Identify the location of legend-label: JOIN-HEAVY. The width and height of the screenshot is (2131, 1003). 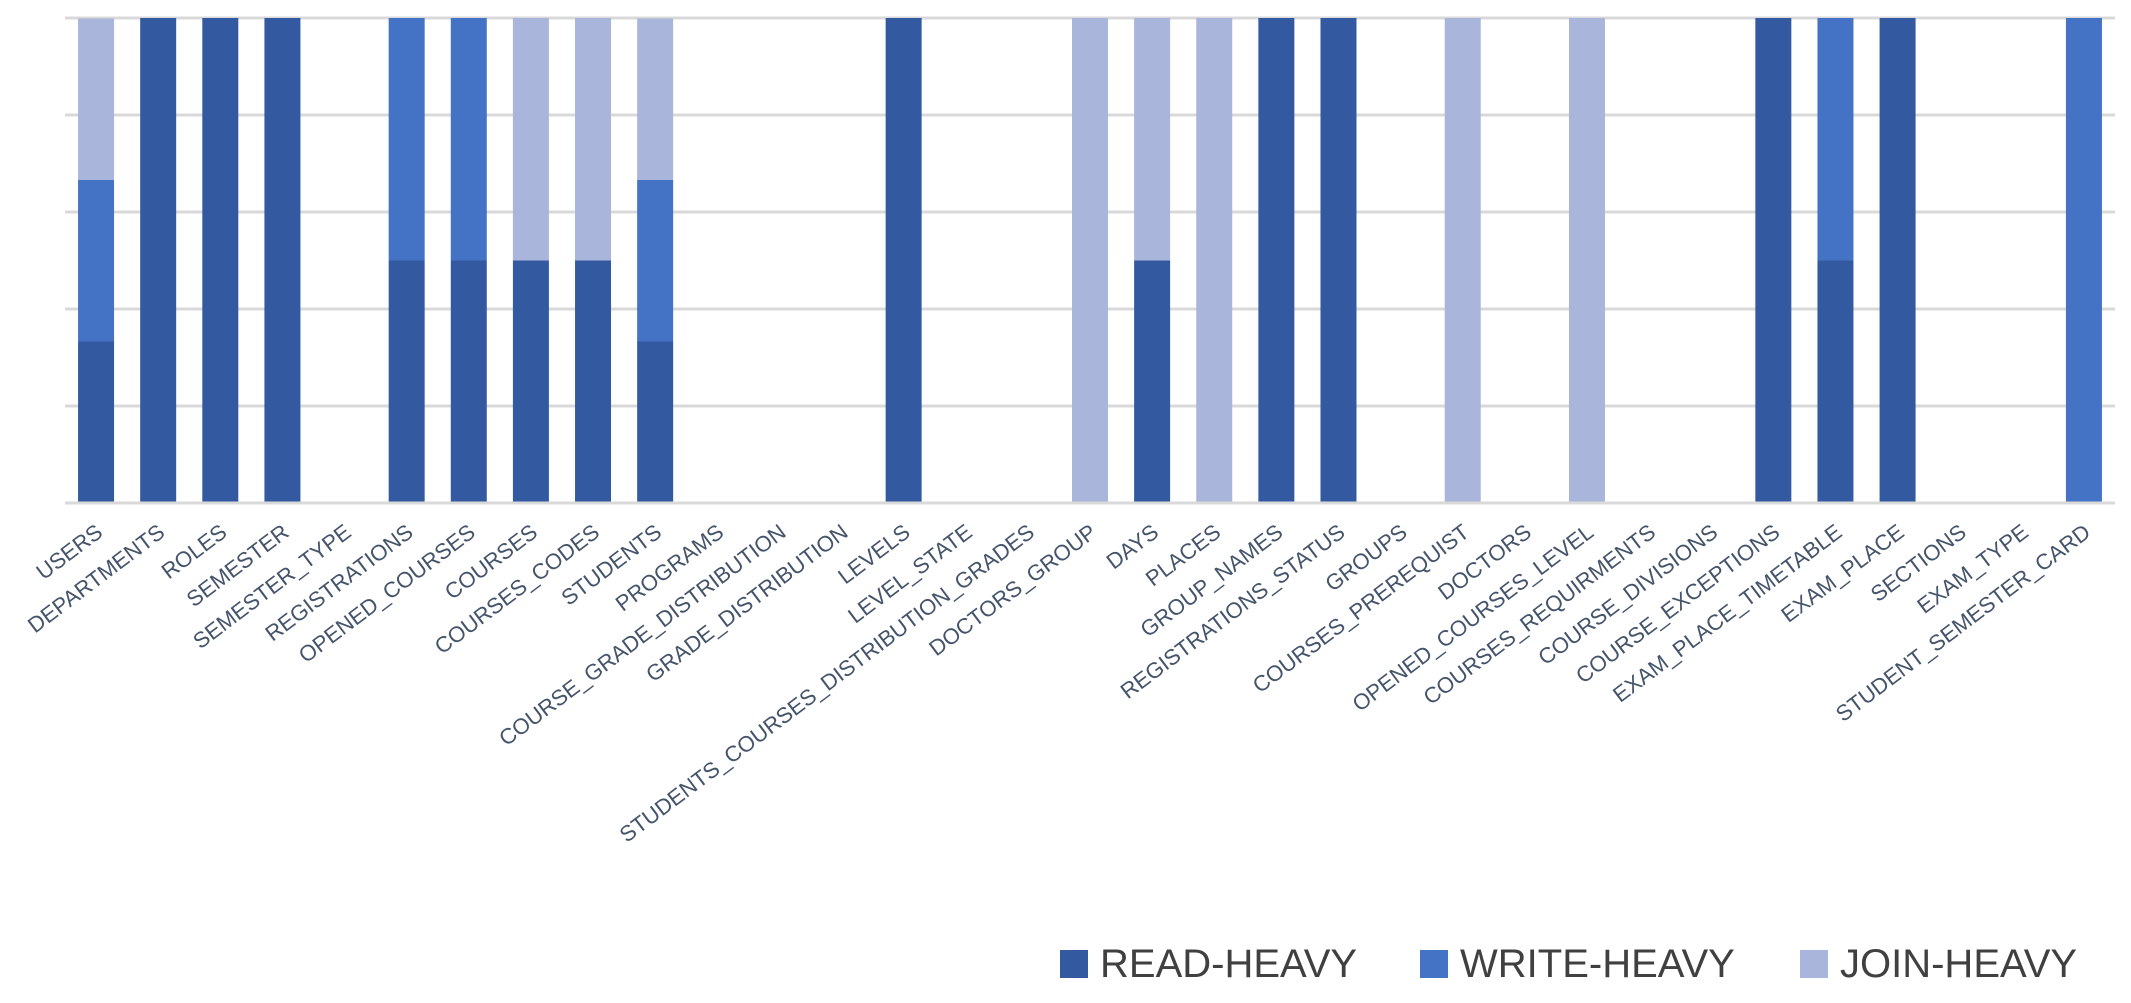
(1958, 964).